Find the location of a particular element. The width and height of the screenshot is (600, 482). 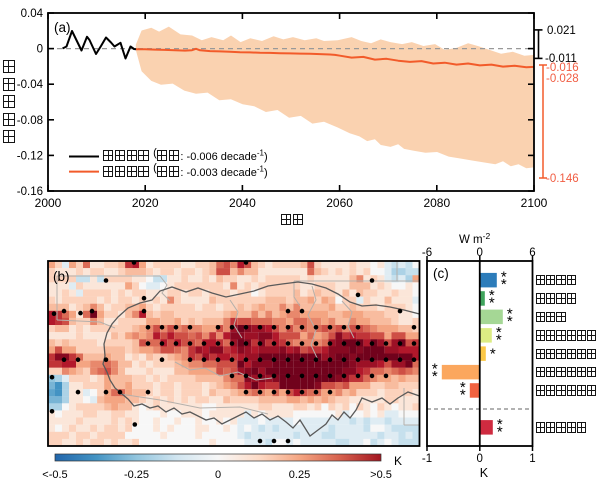

svg-text: 0.021 is located at coordinates (561, 31).